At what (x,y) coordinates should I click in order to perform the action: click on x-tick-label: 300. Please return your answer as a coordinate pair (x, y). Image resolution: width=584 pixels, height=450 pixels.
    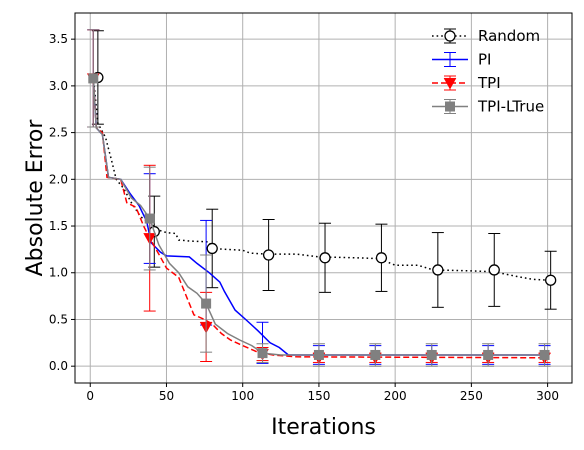
    Looking at the image, I should click on (547, 396).